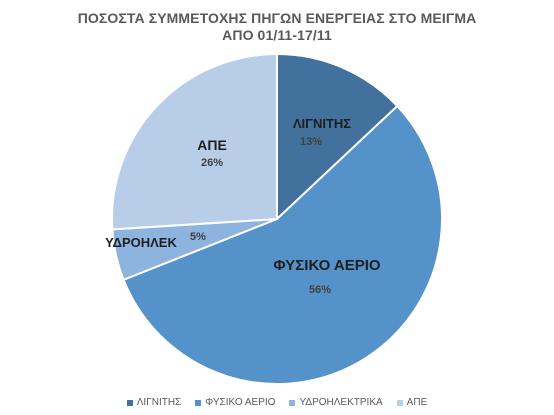 This screenshot has height=415, width=554. I want to click on legend-item-res: ΑΠΕ, so click(412, 402).